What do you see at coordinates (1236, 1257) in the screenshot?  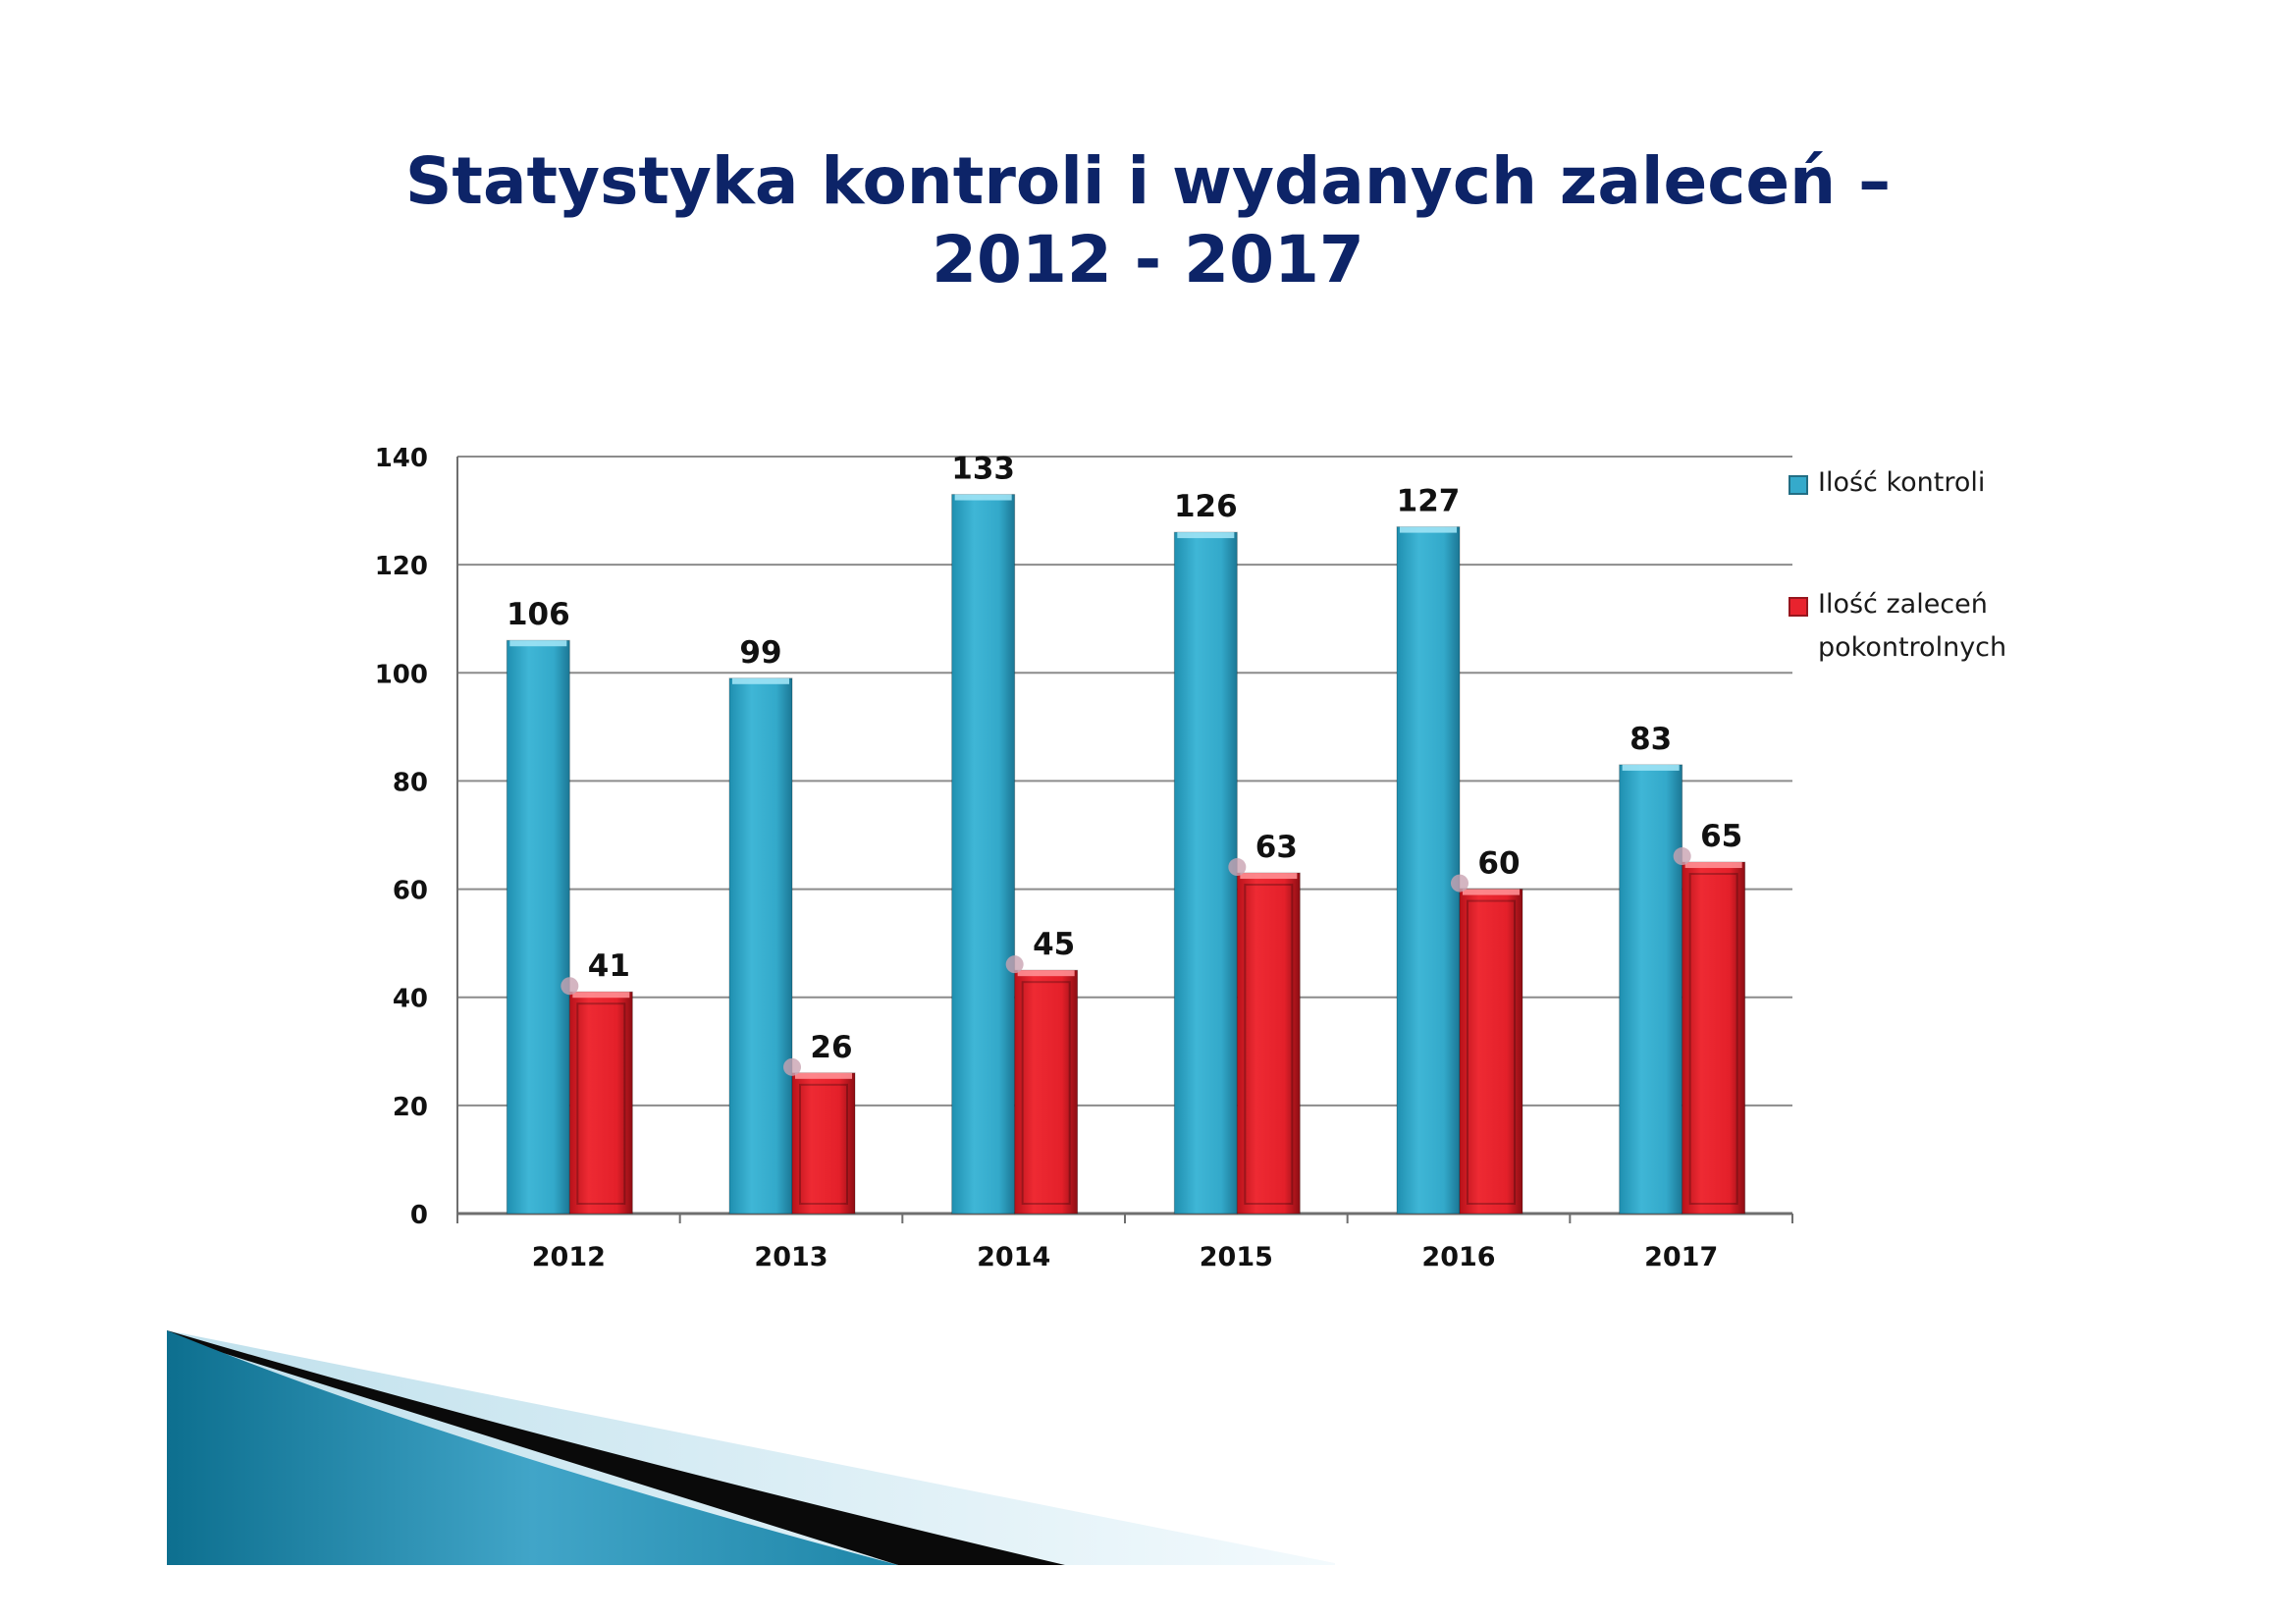 I see `x-tick-label-2015: 2015` at bounding box center [1236, 1257].